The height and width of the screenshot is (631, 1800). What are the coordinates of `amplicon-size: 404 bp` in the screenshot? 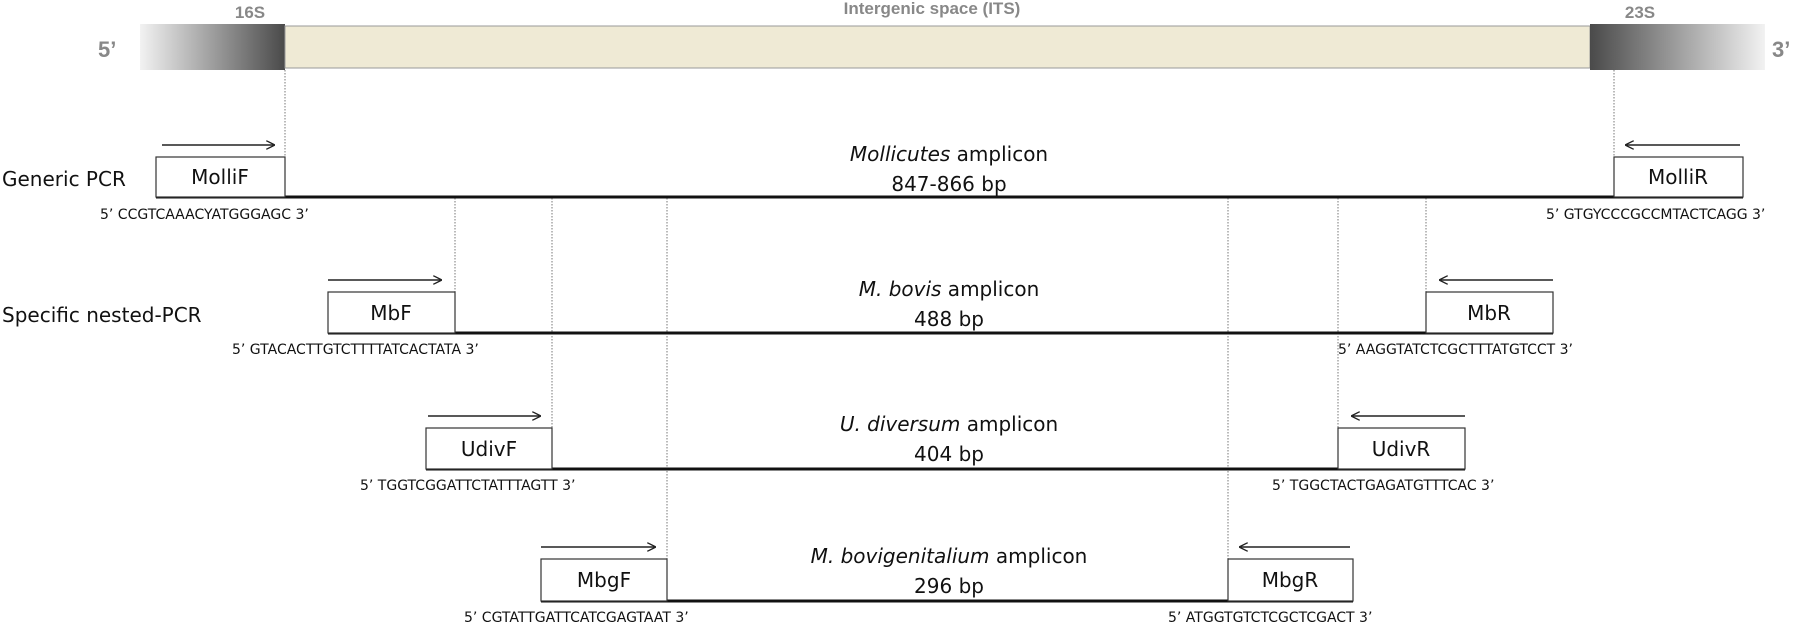 It's located at (949, 454).